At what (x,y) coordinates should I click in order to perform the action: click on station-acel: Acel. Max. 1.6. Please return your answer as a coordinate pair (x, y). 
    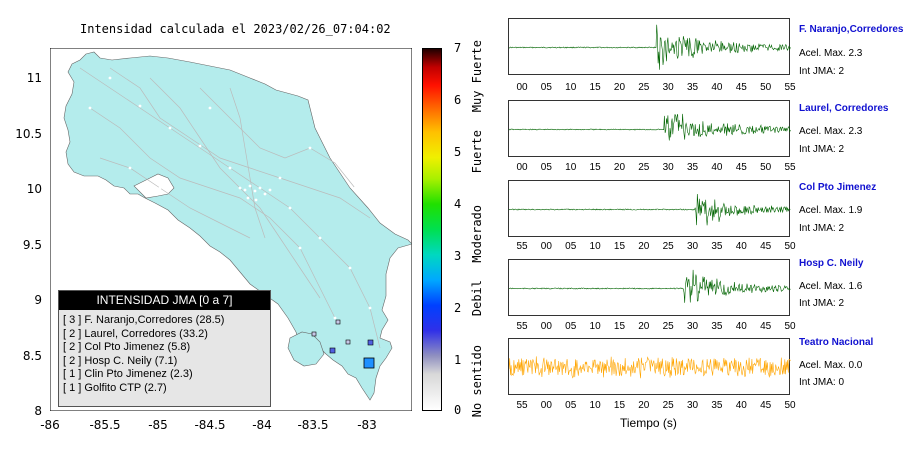
    Looking at the image, I should click on (831, 286).